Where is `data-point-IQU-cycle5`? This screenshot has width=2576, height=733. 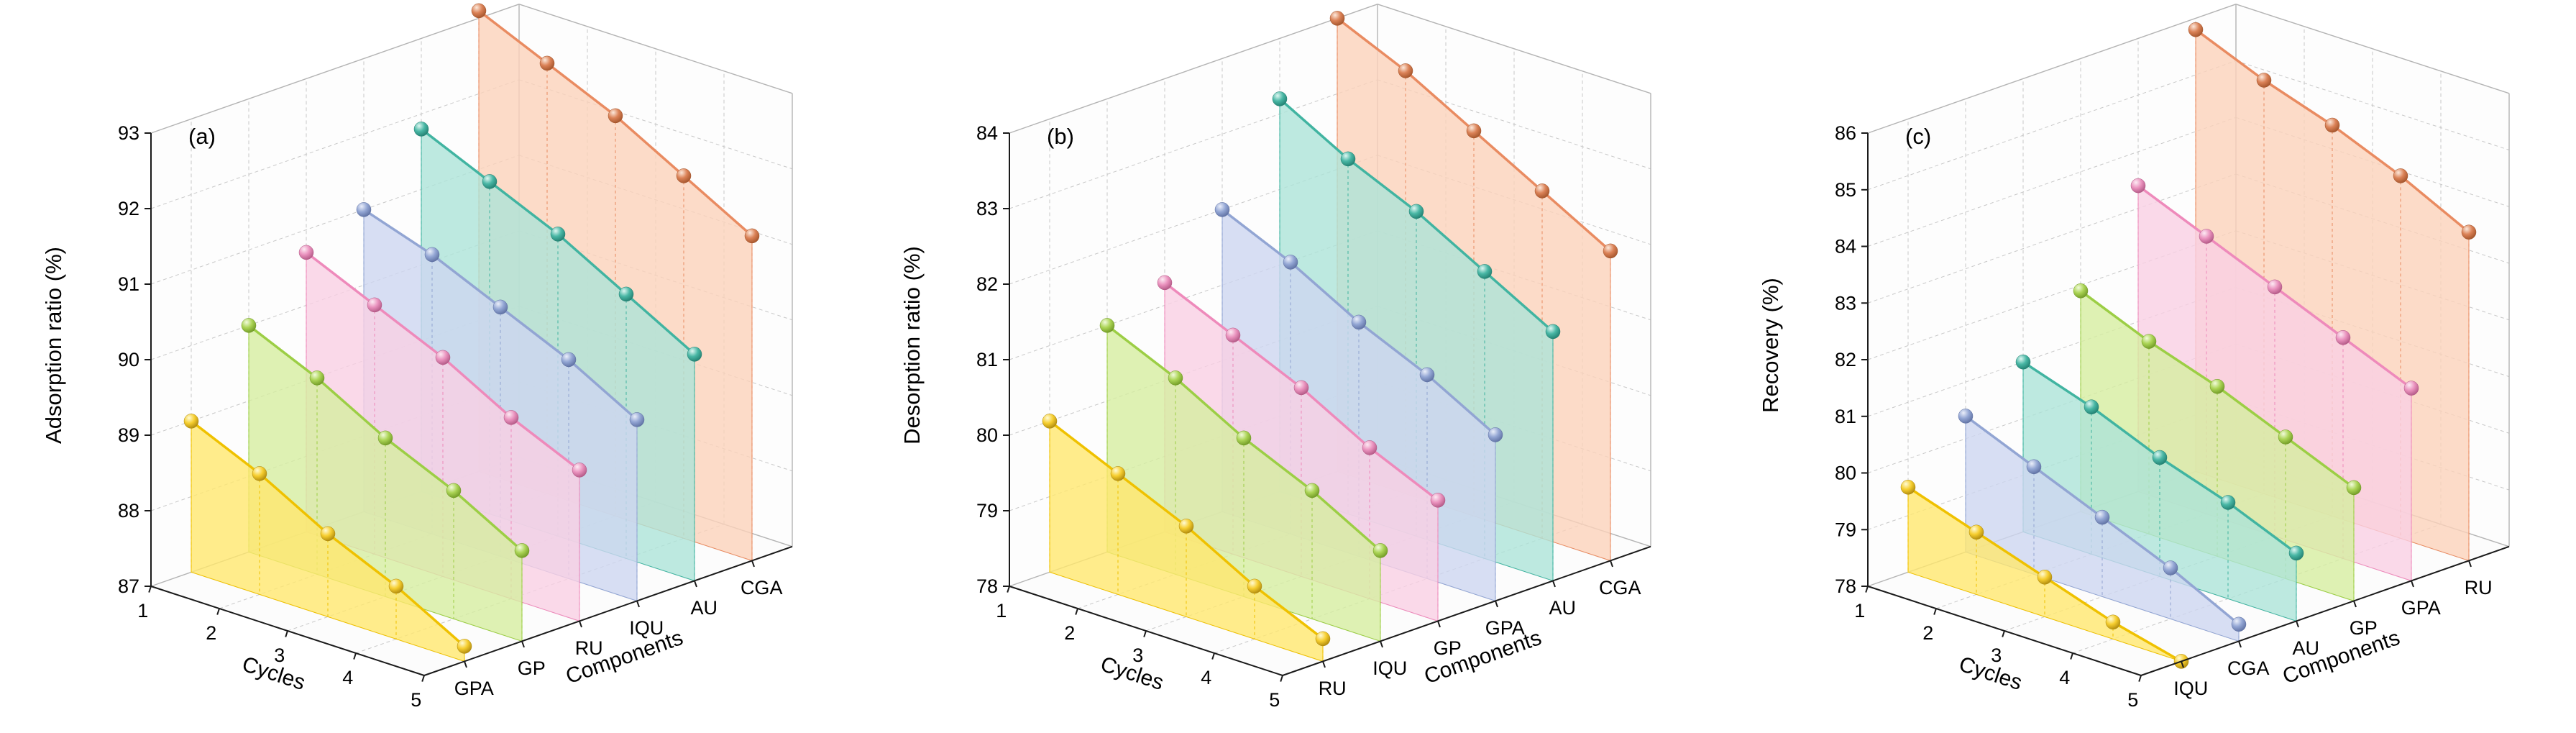
data-point-IQU-cycle5 is located at coordinates (637, 419).